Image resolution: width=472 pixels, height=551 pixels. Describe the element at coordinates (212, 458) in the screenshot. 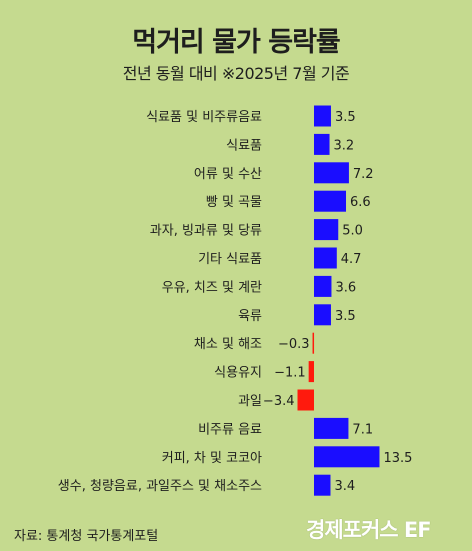

I see `category-label: 커피, 차 및 코코아` at that location.